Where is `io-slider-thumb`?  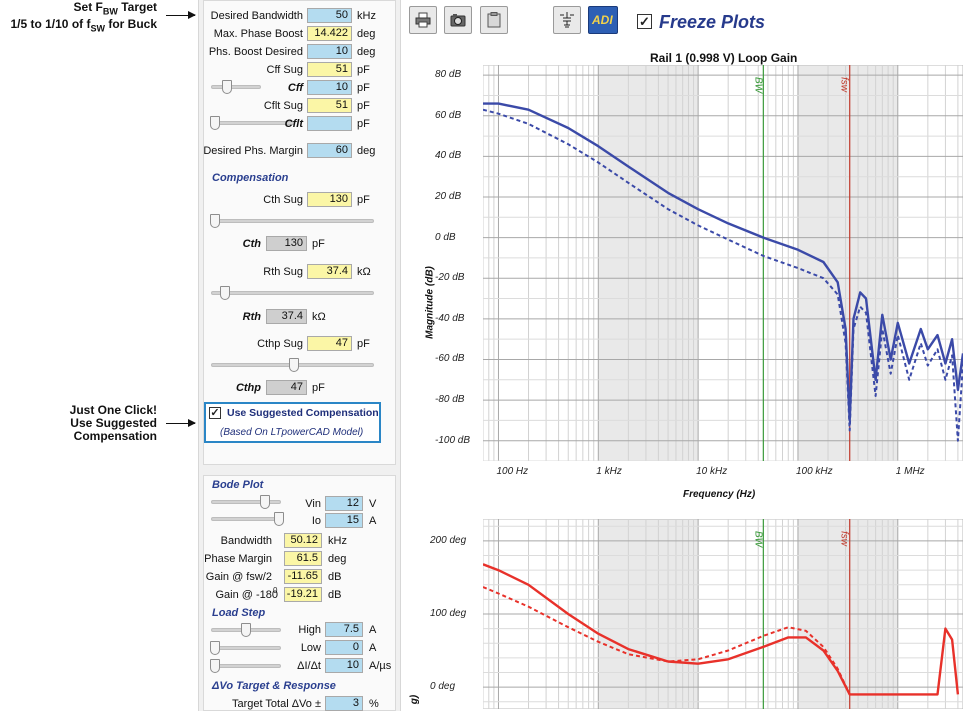
io-slider-thumb is located at coordinates (279, 519).